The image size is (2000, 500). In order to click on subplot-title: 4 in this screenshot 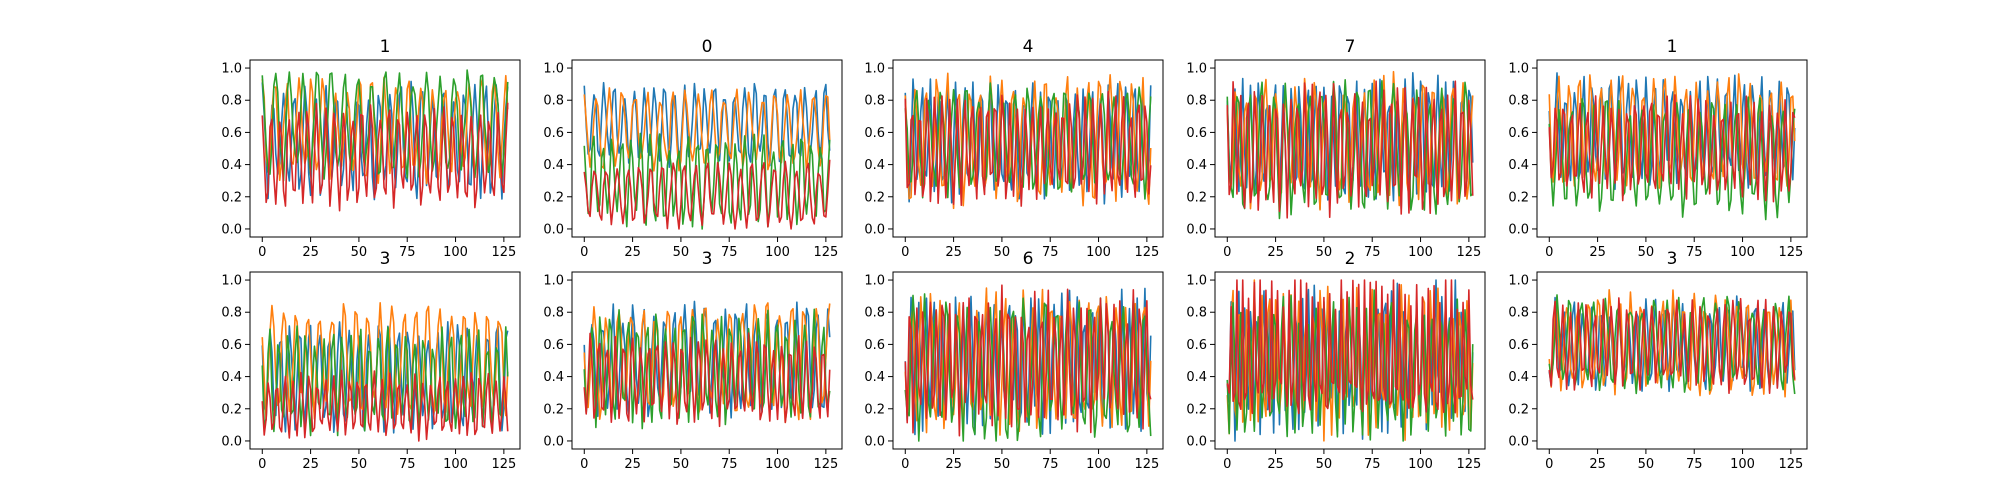, I will do `click(1028, 47)`.